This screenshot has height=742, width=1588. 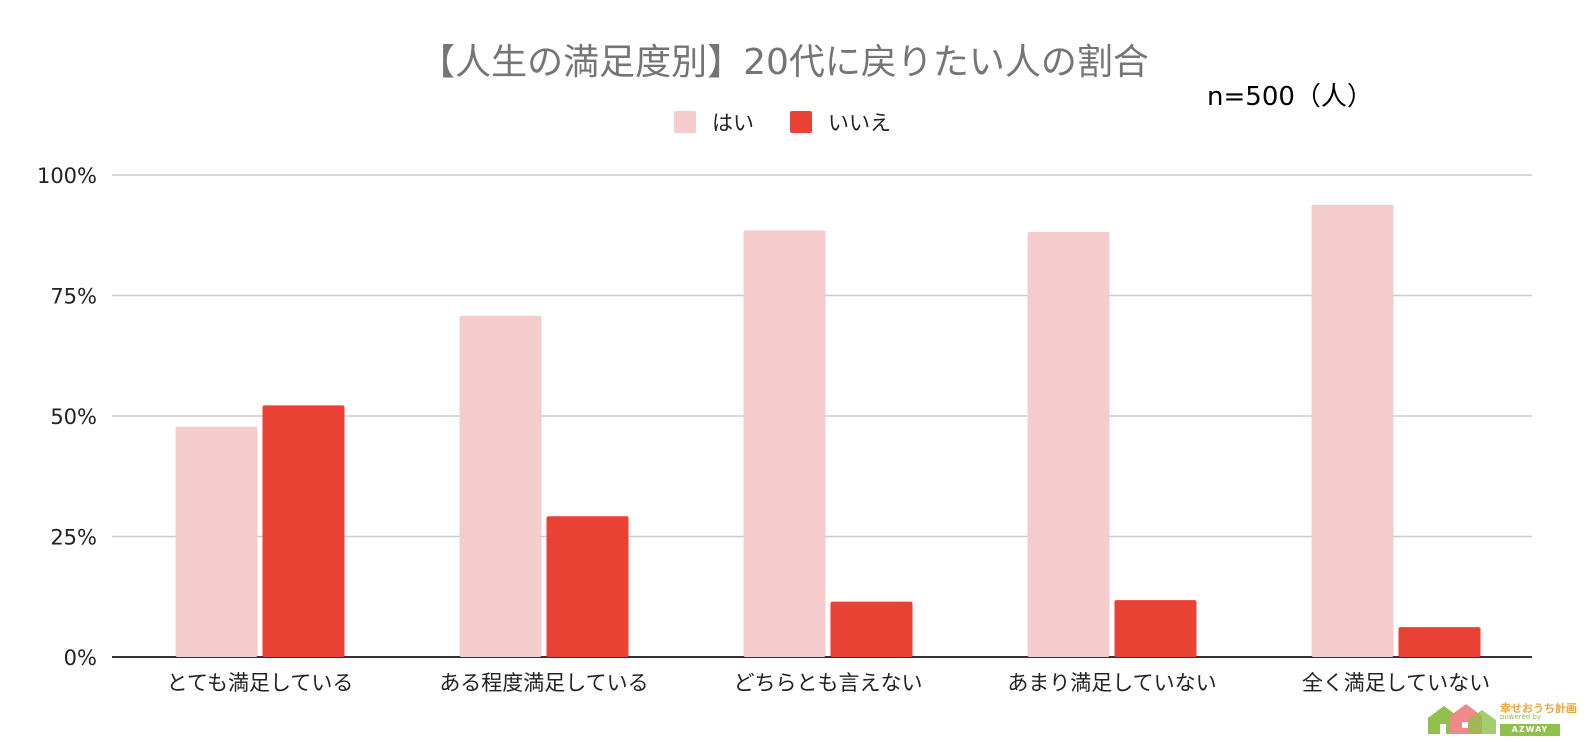 I want to click on house-icon, so click(x=1462, y=719).